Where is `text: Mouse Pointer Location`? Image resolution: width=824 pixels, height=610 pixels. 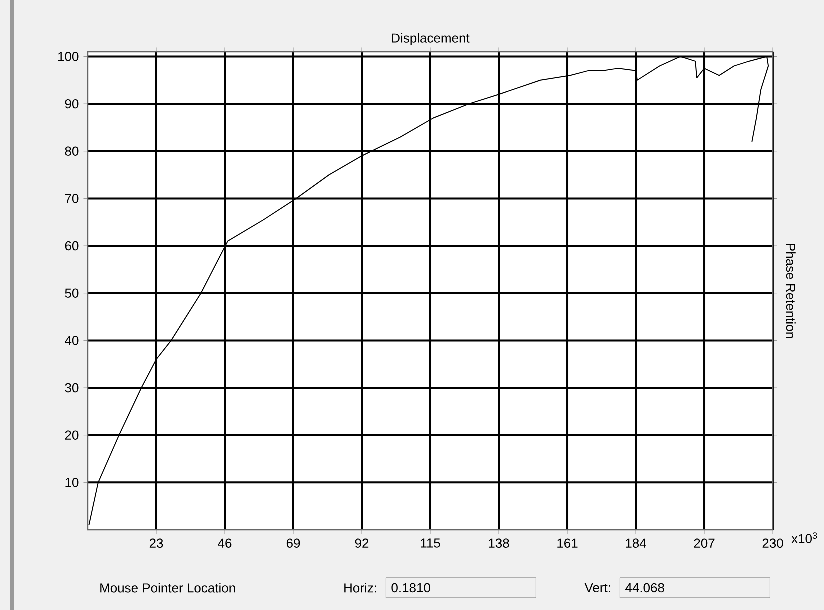
text: Mouse Pointer Location is located at coordinates (168, 588).